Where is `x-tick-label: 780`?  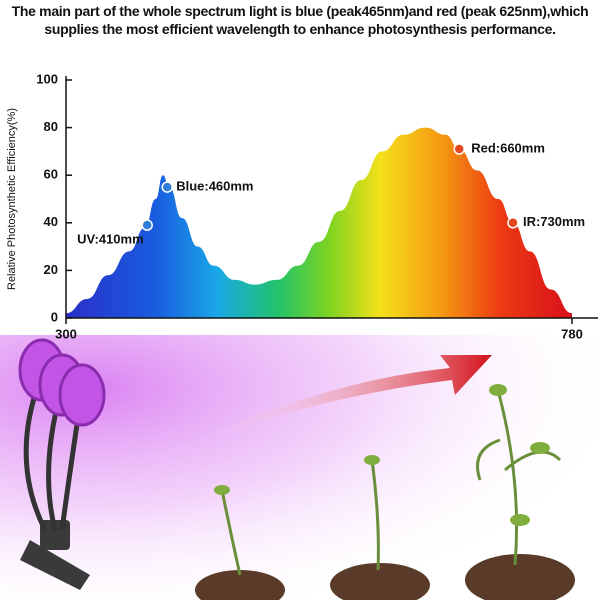 x-tick-label: 780 is located at coordinates (572, 333).